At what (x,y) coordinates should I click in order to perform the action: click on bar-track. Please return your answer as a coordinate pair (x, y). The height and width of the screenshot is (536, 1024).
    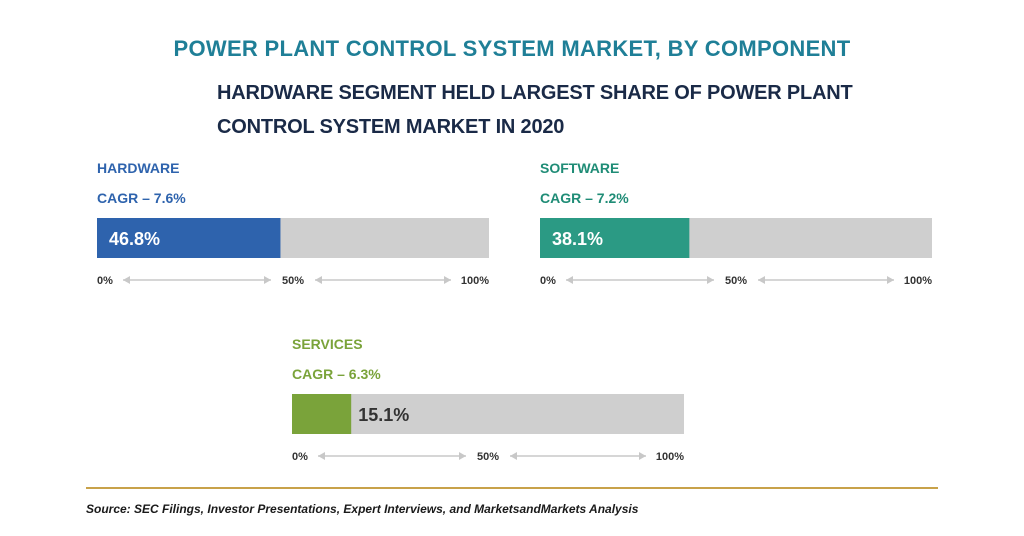
    Looking at the image, I should click on (488, 414).